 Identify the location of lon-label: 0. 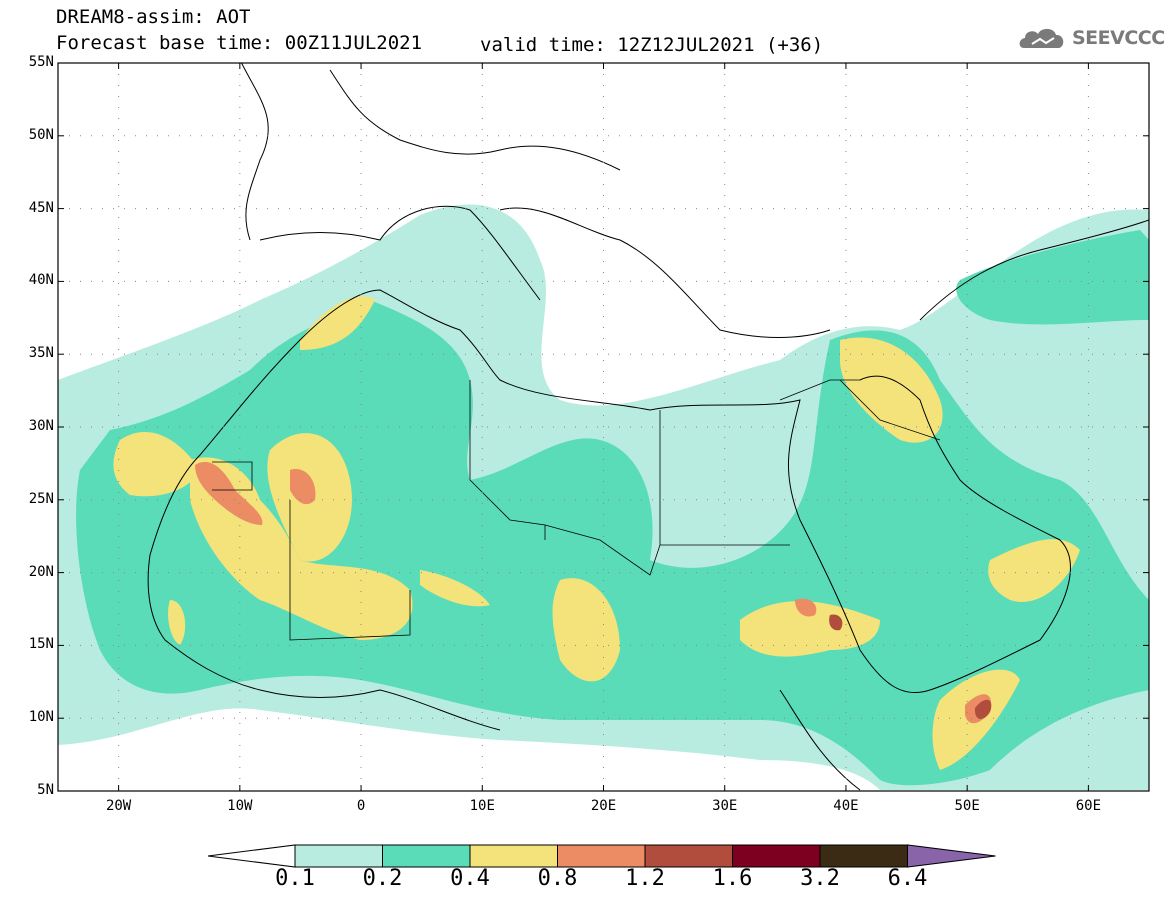
(361, 806).